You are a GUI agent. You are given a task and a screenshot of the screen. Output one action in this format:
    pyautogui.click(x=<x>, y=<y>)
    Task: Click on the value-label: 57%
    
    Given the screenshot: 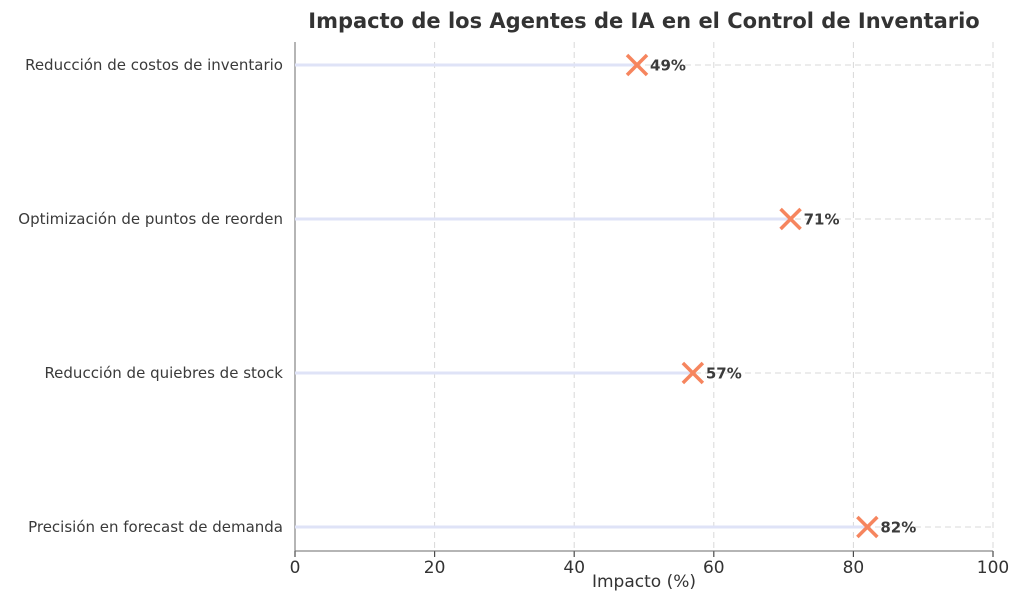 What is the action you would take?
    pyautogui.click(x=724, y=374)
    